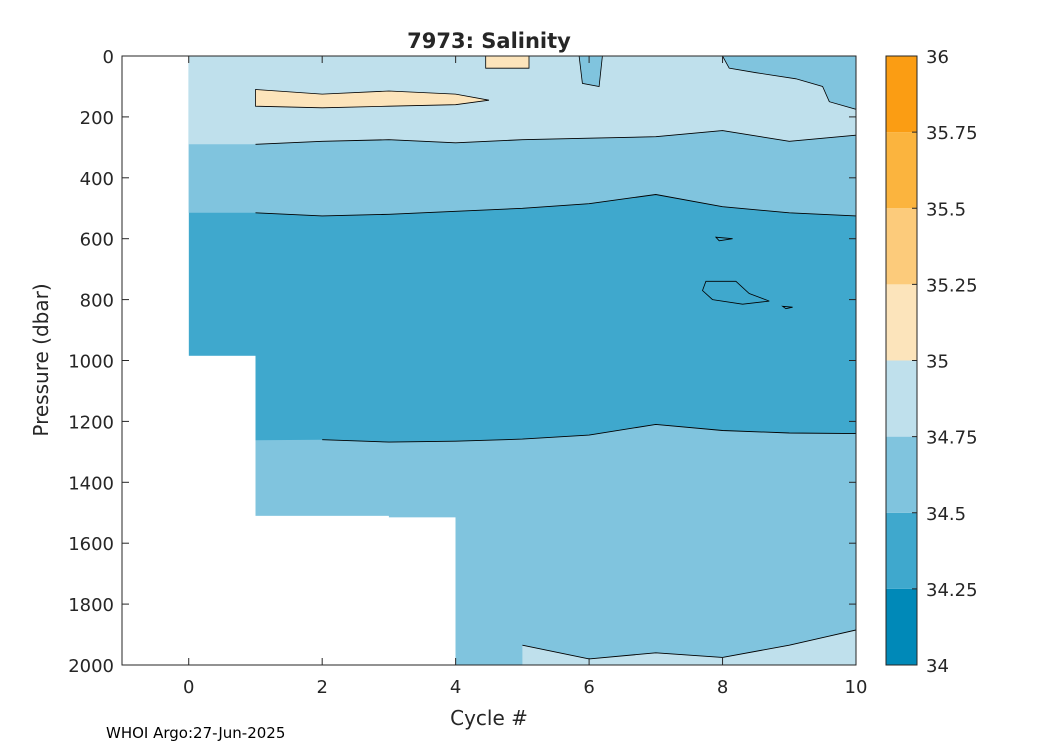 This screenshot has height=750, width=1050. What do you see at coordinates (856, 687) in the screenshot?
I see `x-tick-label: 10` at bounding box center [856, 687].